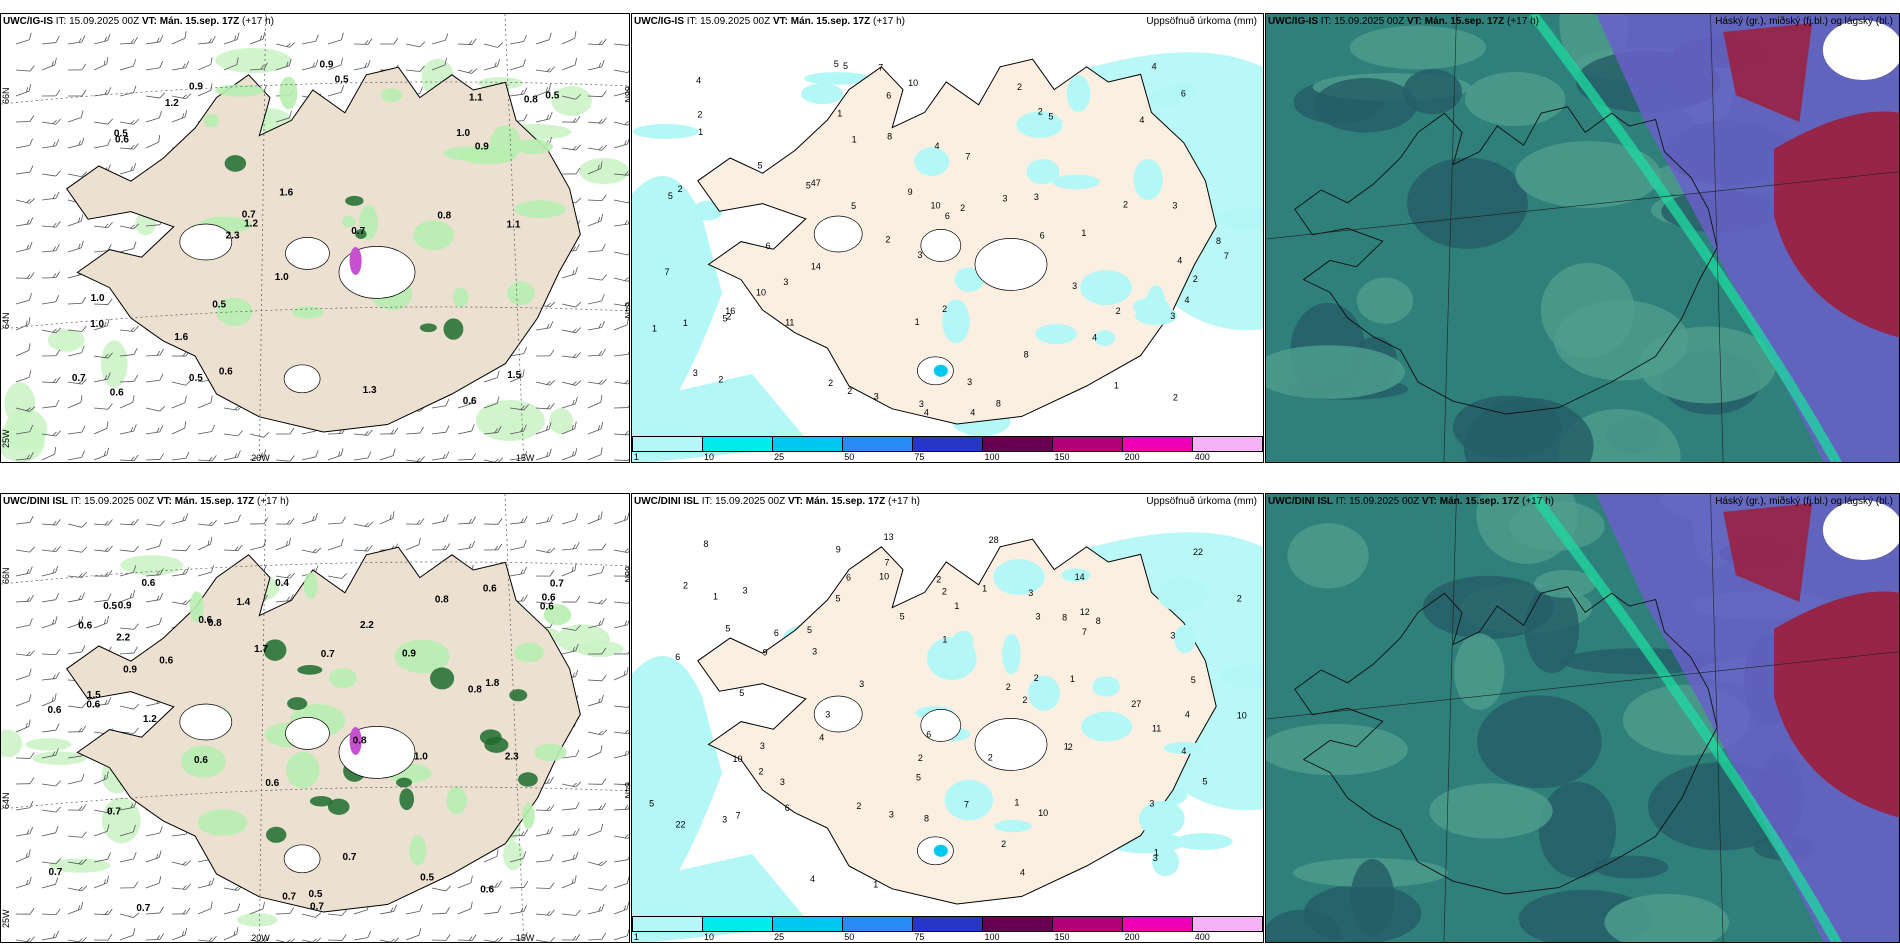  I want to click on lat-label: 66N, so click(626, 574).